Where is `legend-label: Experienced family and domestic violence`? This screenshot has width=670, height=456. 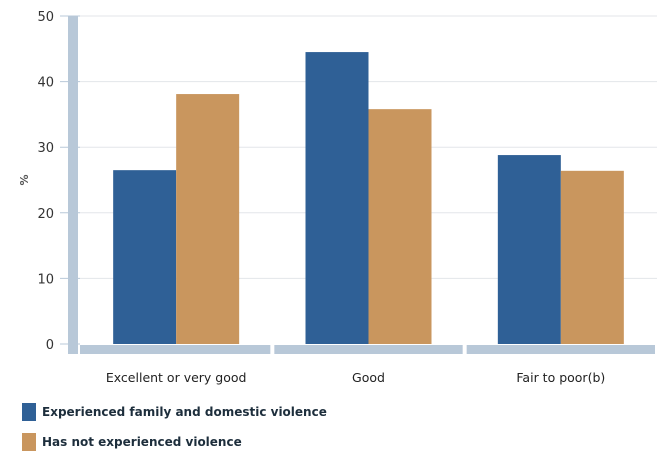
legend-label: Experienced family and domestic violence is located at coordinates (184, 412).